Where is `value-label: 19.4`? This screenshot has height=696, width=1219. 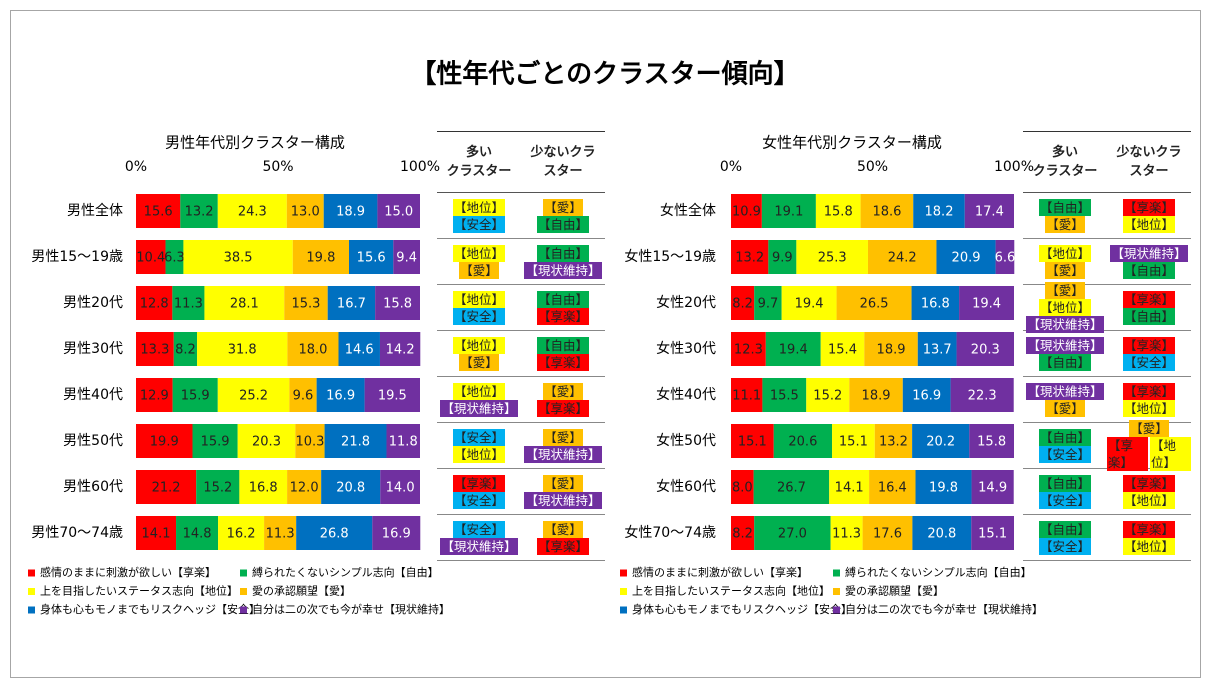
value-label: 19.4 is located at coordinates (809, 304).